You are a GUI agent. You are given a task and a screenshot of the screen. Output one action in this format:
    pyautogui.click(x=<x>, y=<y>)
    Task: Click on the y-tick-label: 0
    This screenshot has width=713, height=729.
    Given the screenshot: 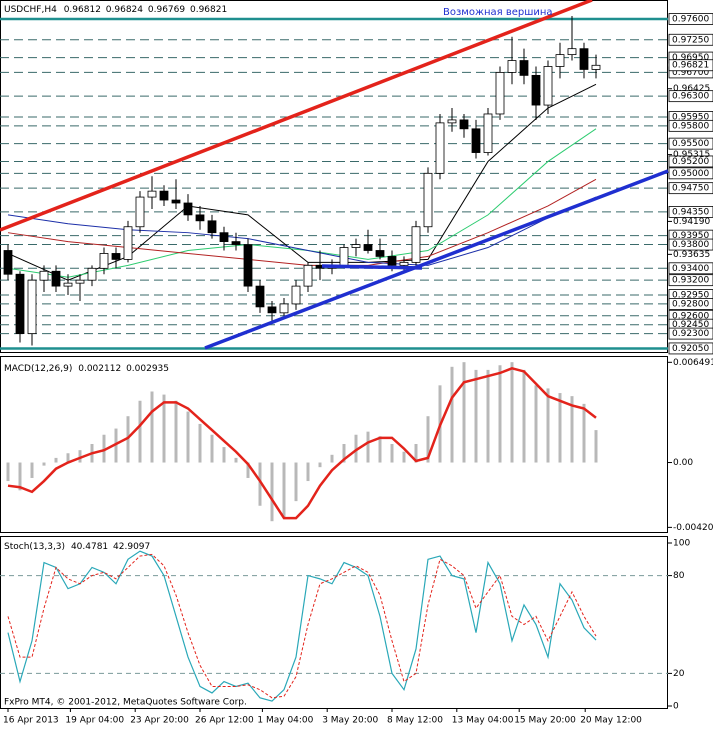 What is the action you would take?
    pyautogui.click(x=676, y=707)
    